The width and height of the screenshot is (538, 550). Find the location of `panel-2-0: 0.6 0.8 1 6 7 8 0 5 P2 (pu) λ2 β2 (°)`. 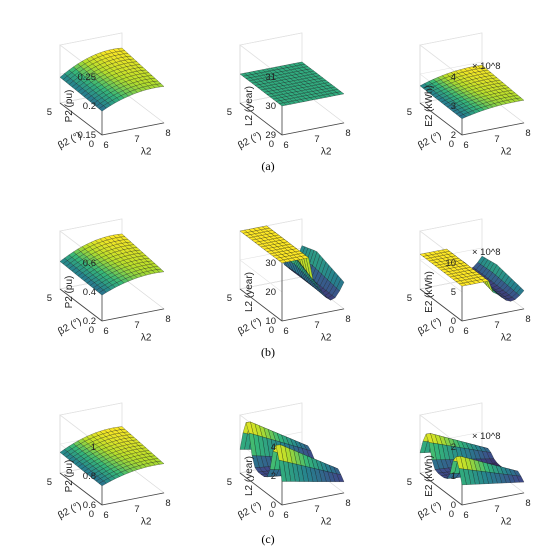

panel-2-0: 0.6 0.8 1 6 7 8 0 5 P2 (pu) λ2 β2 (°) is located at coordinates (109, 464).